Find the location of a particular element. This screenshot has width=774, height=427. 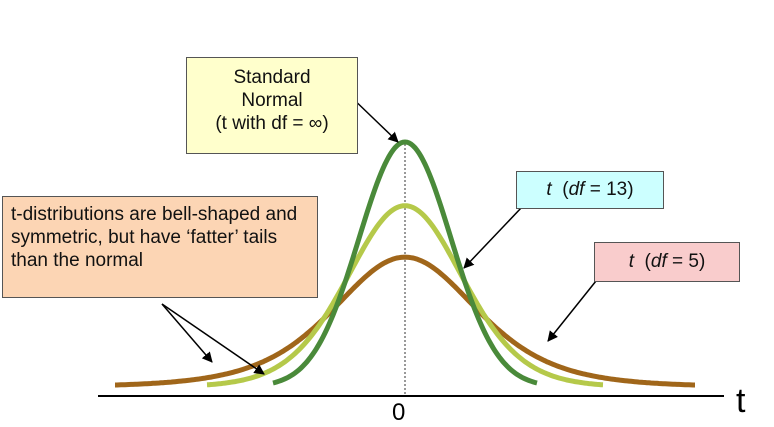

arrow-t13 is located at coordinates (493, 237).